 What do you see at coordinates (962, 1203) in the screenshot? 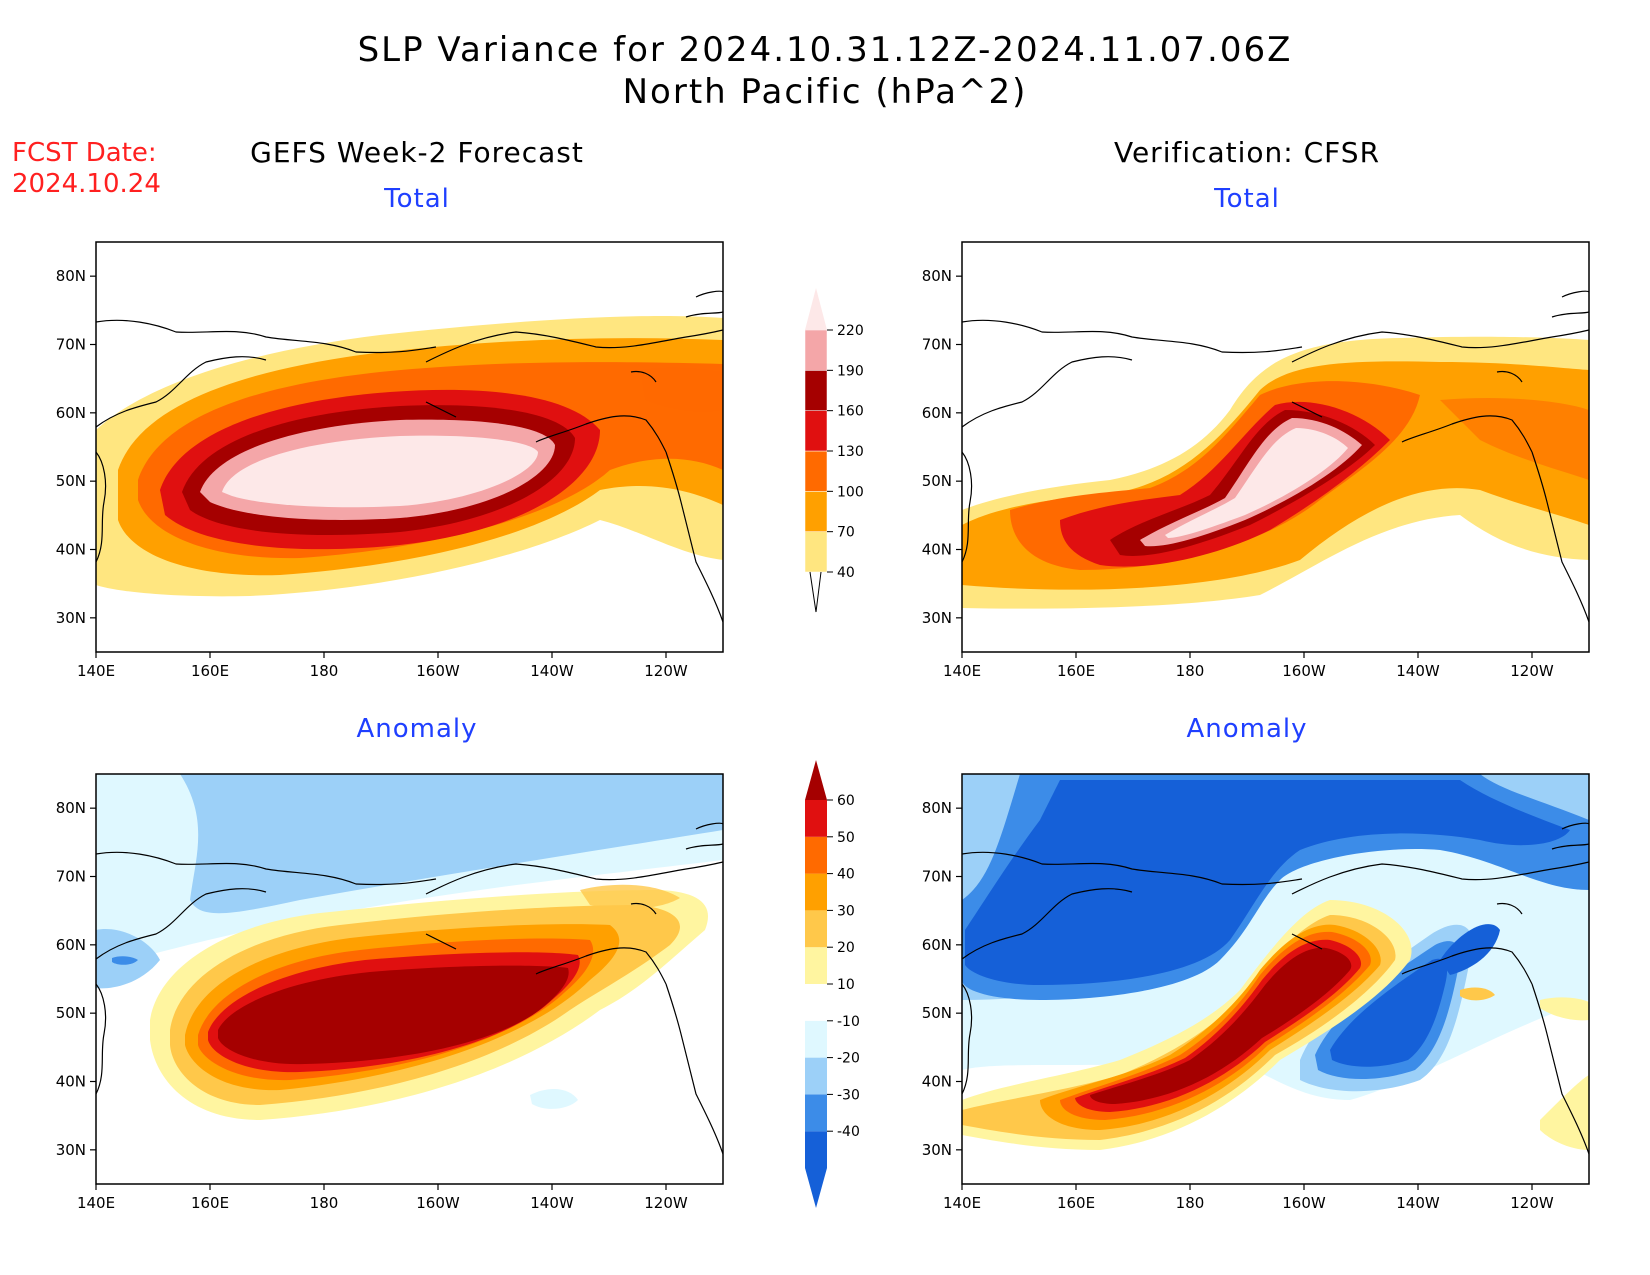
I see `x-tick-label-verification-anomaly: 140E` at bounding box center [962, 1203].